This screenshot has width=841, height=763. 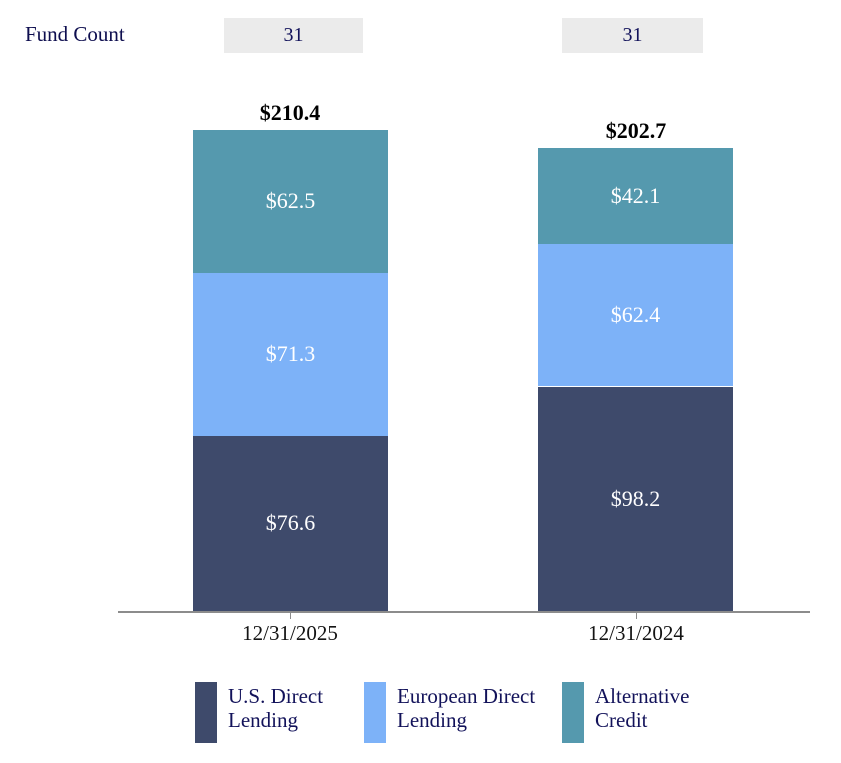 I want to click on fund-count-box-2025: 31, so click(x=293, y=35).